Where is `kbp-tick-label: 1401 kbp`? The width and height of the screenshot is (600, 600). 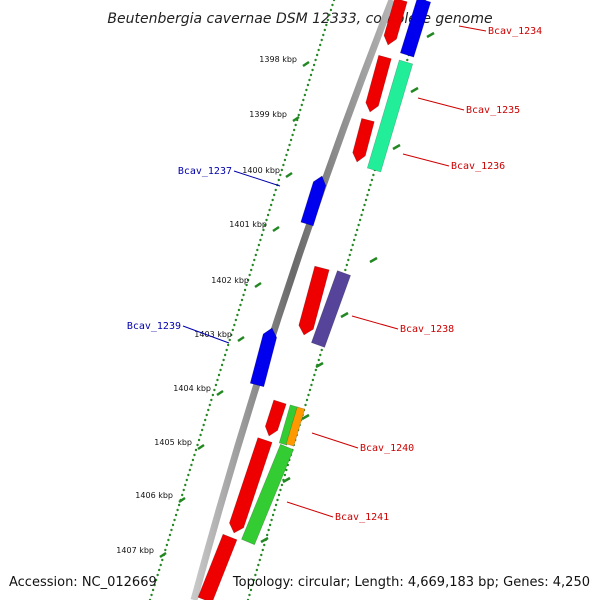 kbp-tick-label: 1401 kbp is located at coordinates (248, 224).